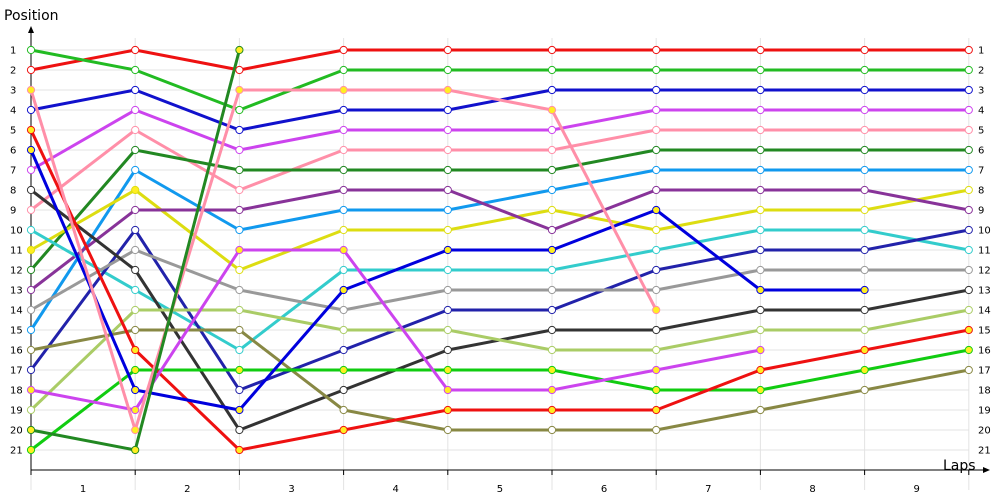 This screenshot has height=500, width=1000. What do you see at coordinates (83, 489) in the screenshot?
I see `x-tick-label: 1` at bounding box center [83, 489].